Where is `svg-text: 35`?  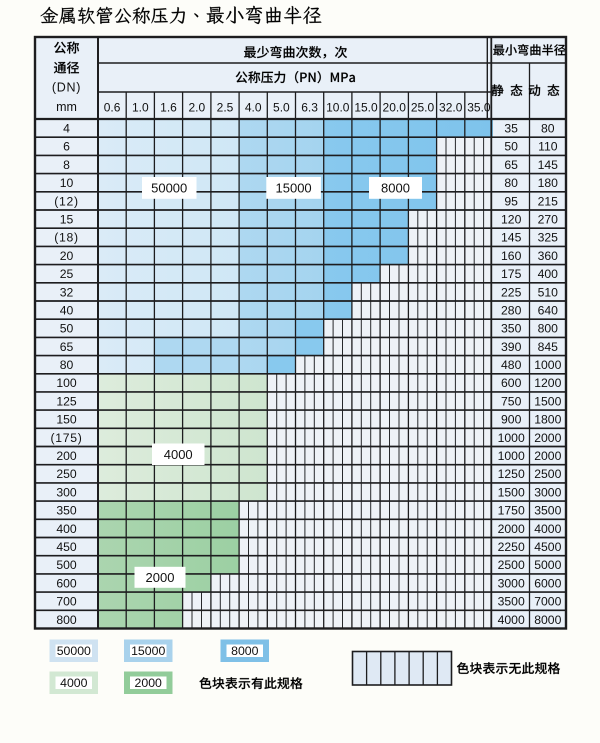 svg-text: 35 is located at coordinates (511, 129).